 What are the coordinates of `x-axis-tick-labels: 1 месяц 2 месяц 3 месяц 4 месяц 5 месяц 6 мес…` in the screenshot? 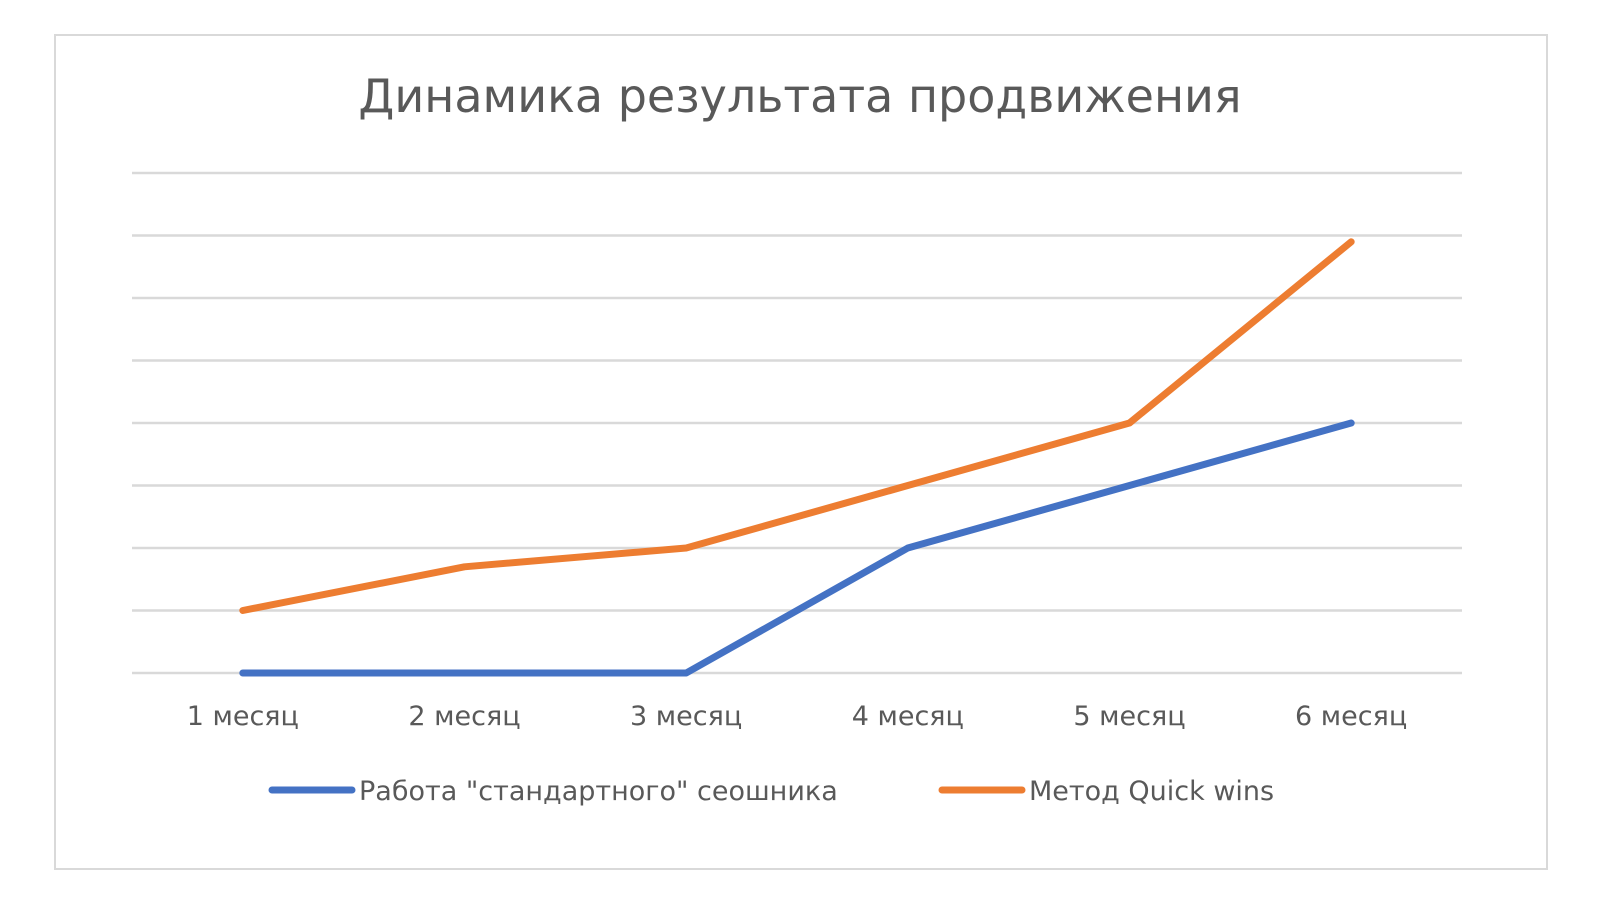 It's located at (797, 716).